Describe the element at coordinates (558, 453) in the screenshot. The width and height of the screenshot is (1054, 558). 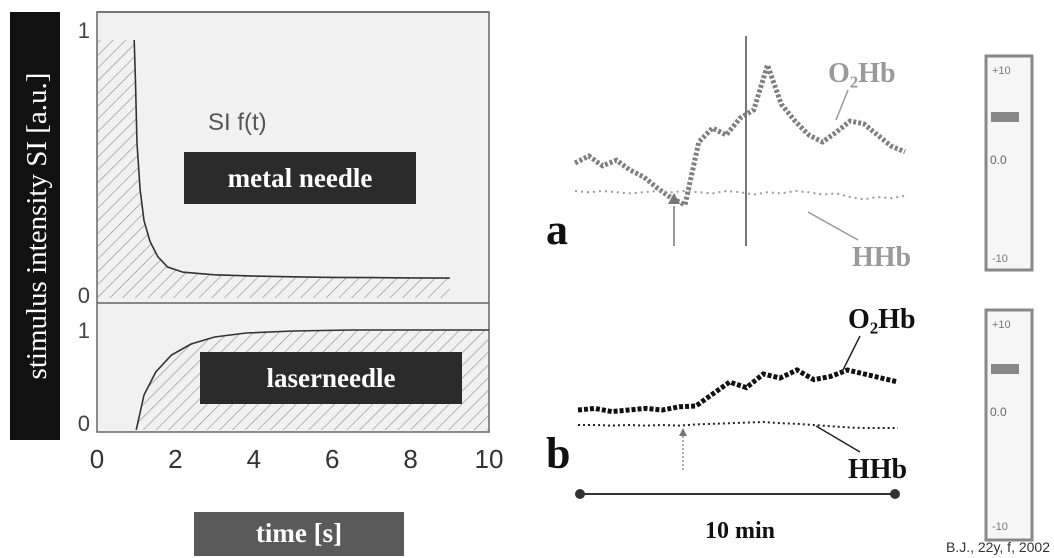
I see `panel-b-letter: b` at that location.